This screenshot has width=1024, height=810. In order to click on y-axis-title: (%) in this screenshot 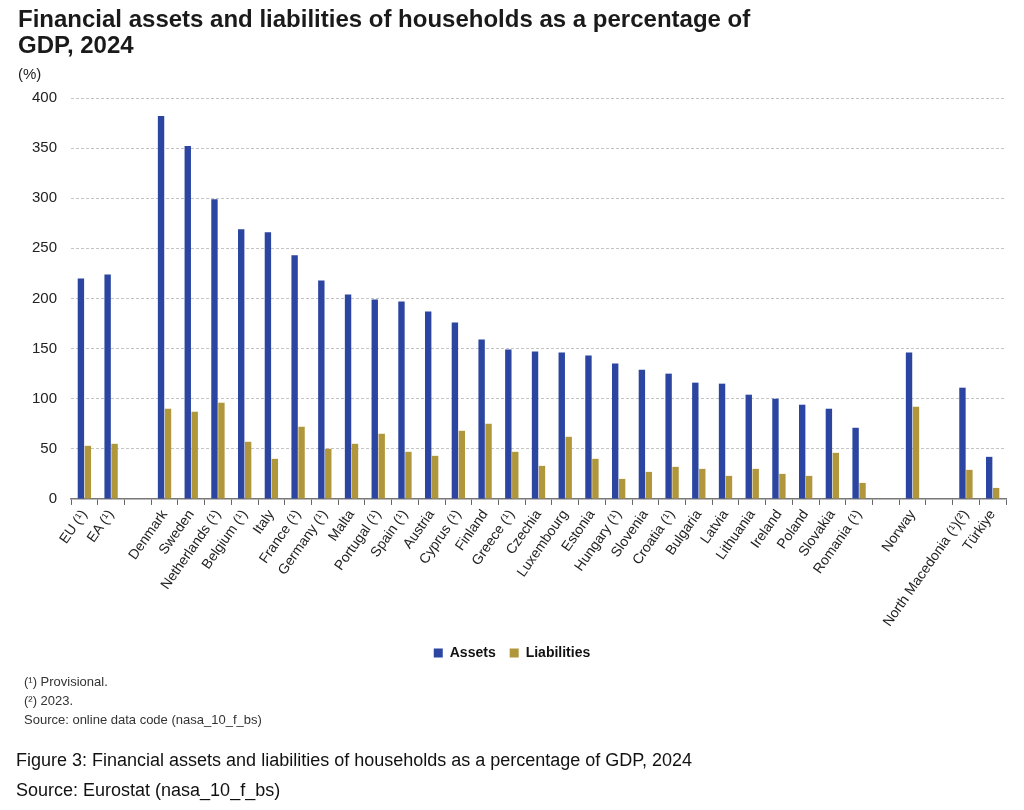, I will do `click(30, 73)`.